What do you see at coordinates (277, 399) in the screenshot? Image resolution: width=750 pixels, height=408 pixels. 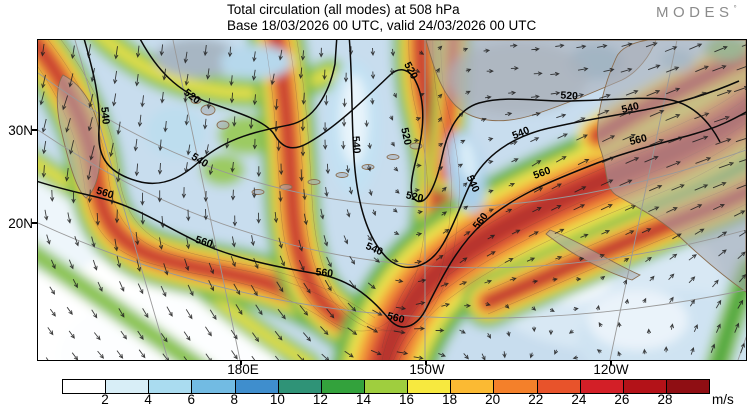 I see `colorbar-tick-label: 10` at bounding box center [277, 399].